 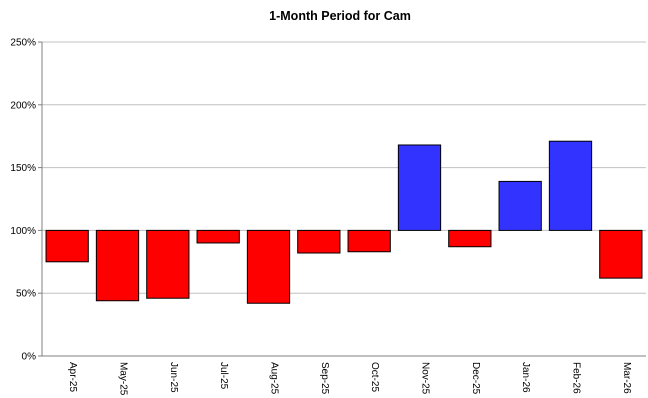 What do you see at coordinates (223, 376) in the screenshot?
I see `x-tick-label: Jul-25` at bounding box center [223, 376].